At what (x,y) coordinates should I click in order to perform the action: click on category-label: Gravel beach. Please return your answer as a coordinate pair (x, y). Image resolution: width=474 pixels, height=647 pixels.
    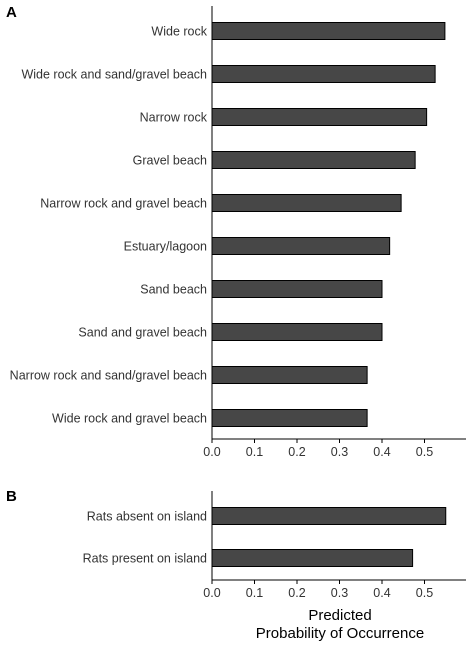
    Looking at the image, I should click on (170, 161).